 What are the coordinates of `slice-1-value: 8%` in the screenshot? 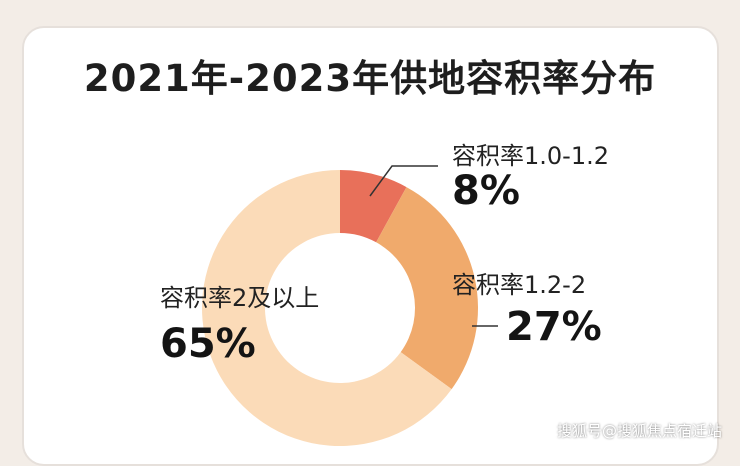 It's located at (486, 191).